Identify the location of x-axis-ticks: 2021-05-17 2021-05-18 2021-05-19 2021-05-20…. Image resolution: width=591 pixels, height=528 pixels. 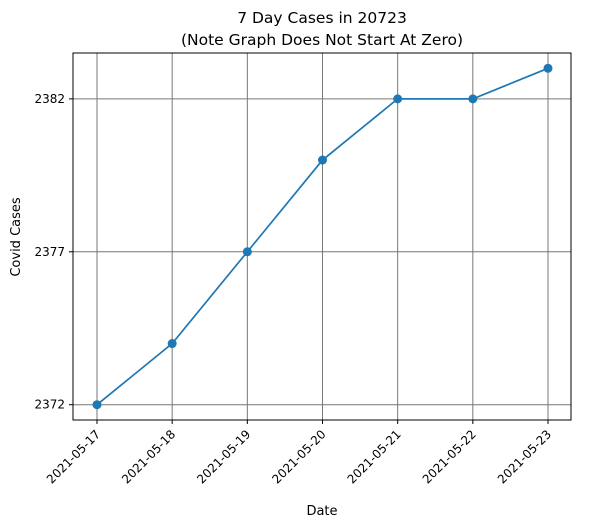
(299, 453).